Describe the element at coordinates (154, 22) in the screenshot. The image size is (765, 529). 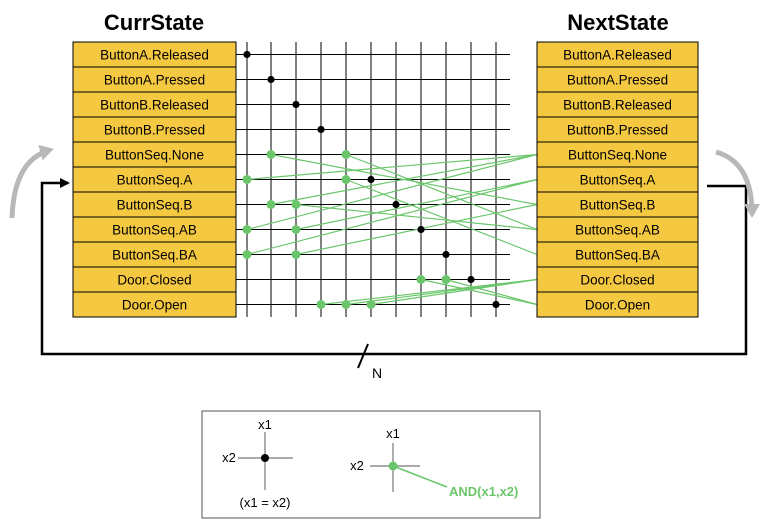
I see `curr-state-title: CurrState` at that location.